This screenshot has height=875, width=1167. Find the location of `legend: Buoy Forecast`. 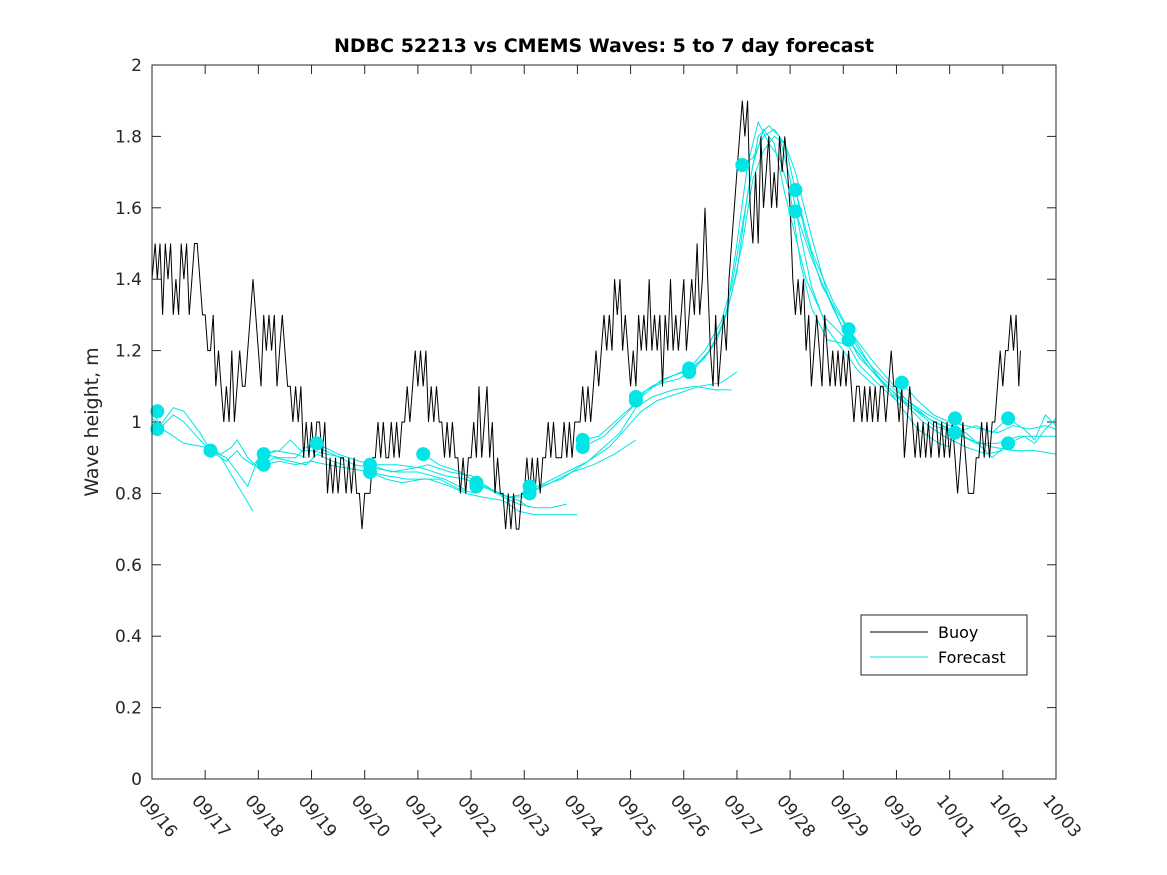

legend: Buoy Forecast is located at coordinates (944, 645).